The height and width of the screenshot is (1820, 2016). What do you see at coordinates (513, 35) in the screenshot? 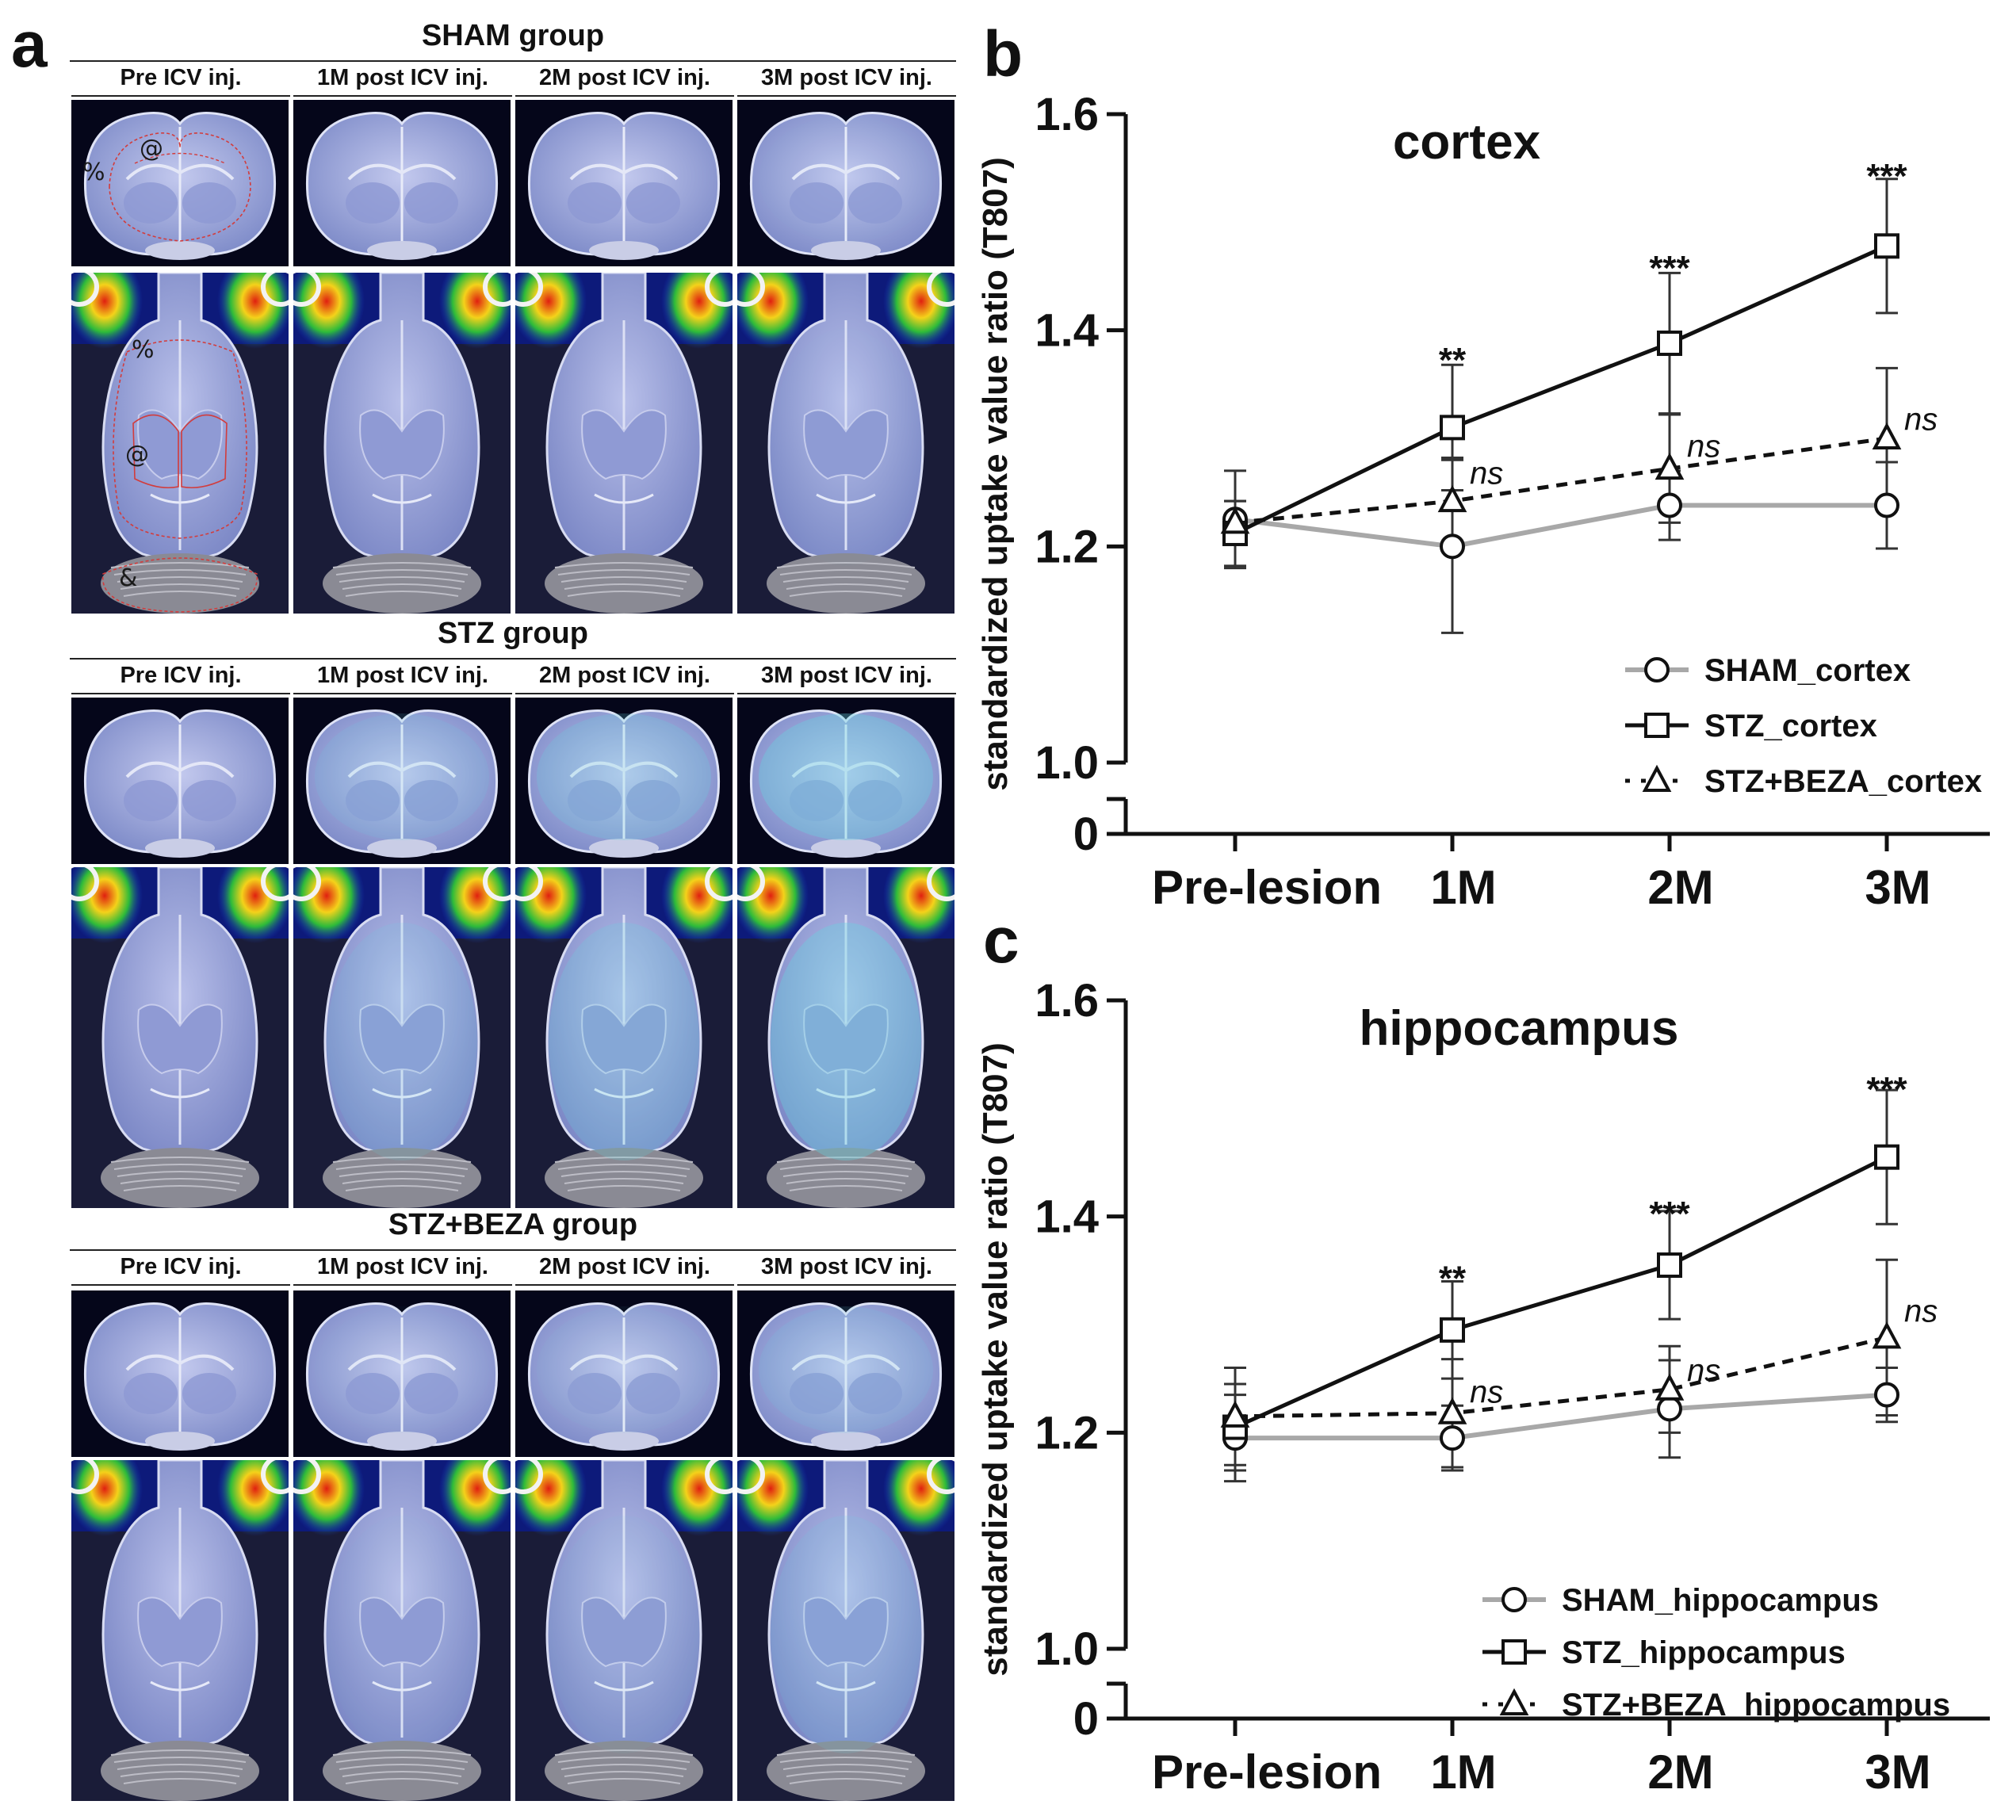
I see `group-title: SHAM group` at bounding box center [513, 35].